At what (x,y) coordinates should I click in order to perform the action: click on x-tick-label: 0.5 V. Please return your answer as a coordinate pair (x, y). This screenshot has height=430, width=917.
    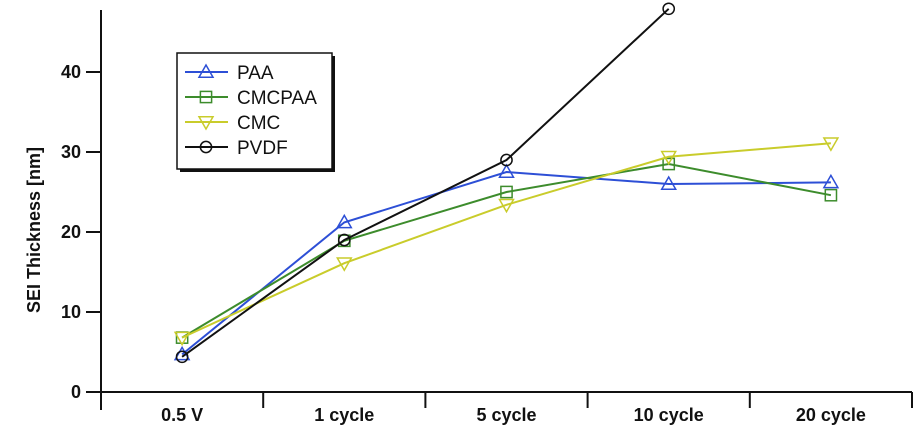
    Looking at the image, I should click on (182, 415).